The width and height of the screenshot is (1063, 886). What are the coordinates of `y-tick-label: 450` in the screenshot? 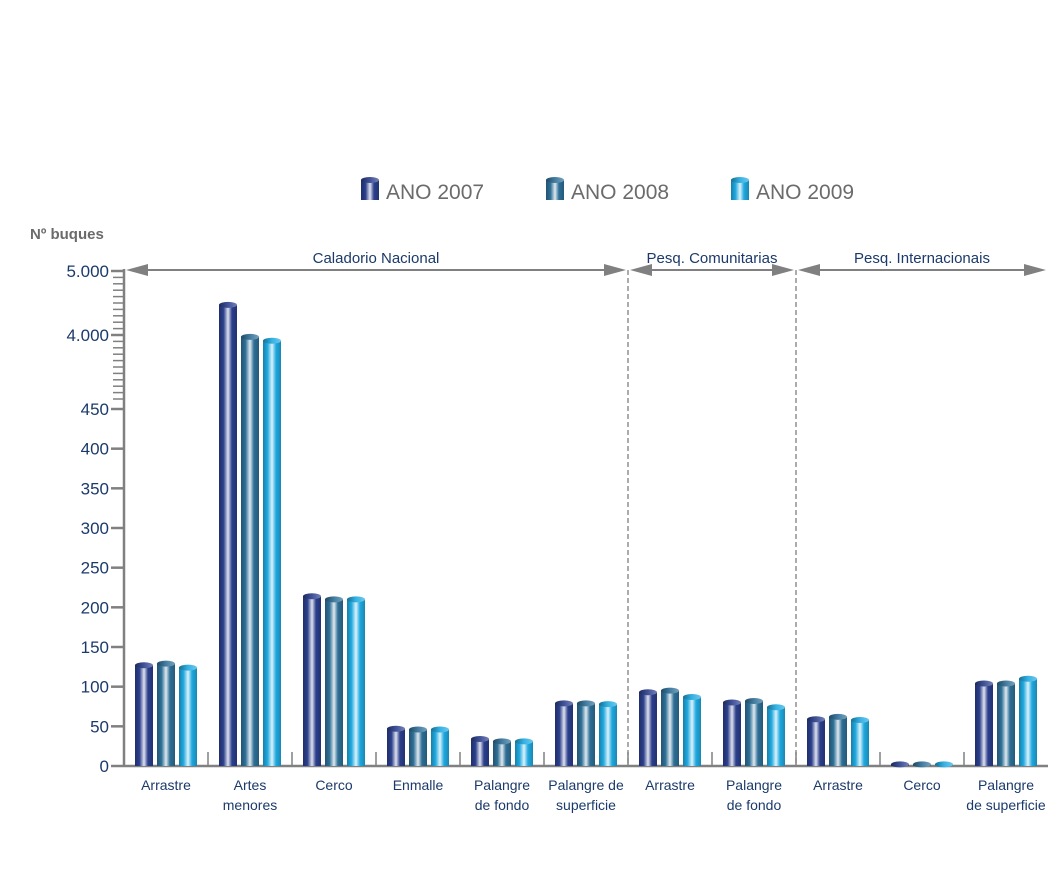 It's located at (95, 409).